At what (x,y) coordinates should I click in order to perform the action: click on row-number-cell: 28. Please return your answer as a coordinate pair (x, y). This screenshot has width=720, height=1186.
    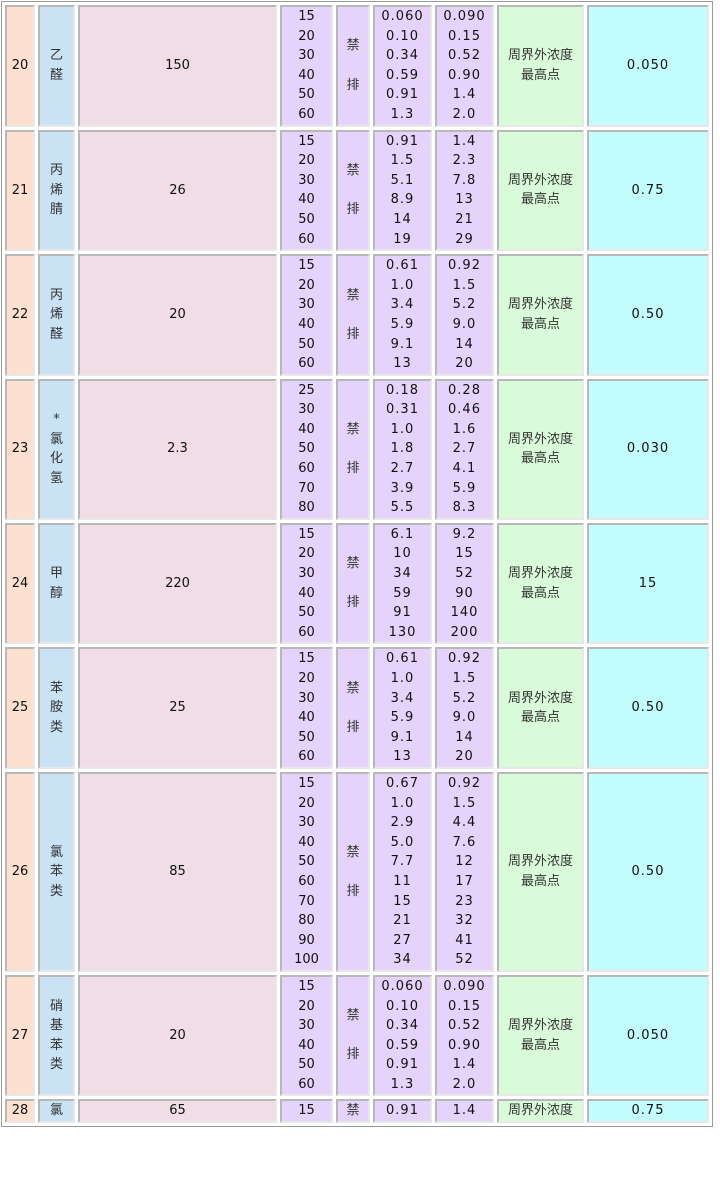
    Looking at the image, I should click on (20, 1111).